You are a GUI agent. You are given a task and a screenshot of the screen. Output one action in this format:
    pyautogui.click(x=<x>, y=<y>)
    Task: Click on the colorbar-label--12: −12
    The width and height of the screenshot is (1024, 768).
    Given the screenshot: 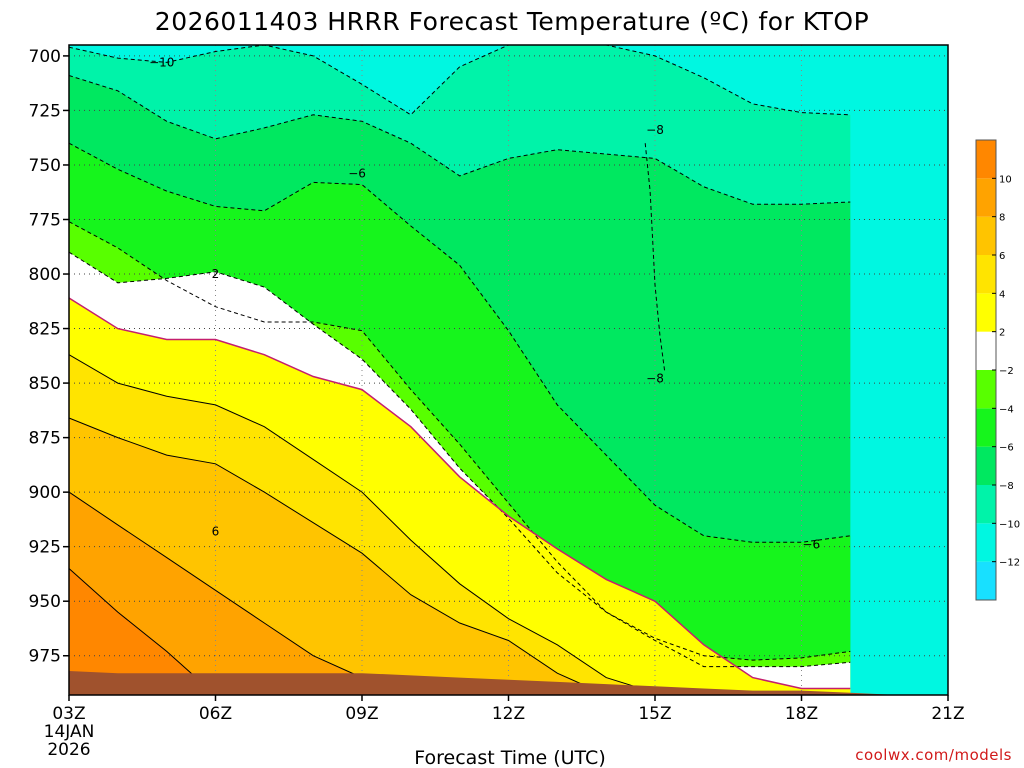 What is the action you would take?
    pyautogui.click(x=1009, y=563)
    